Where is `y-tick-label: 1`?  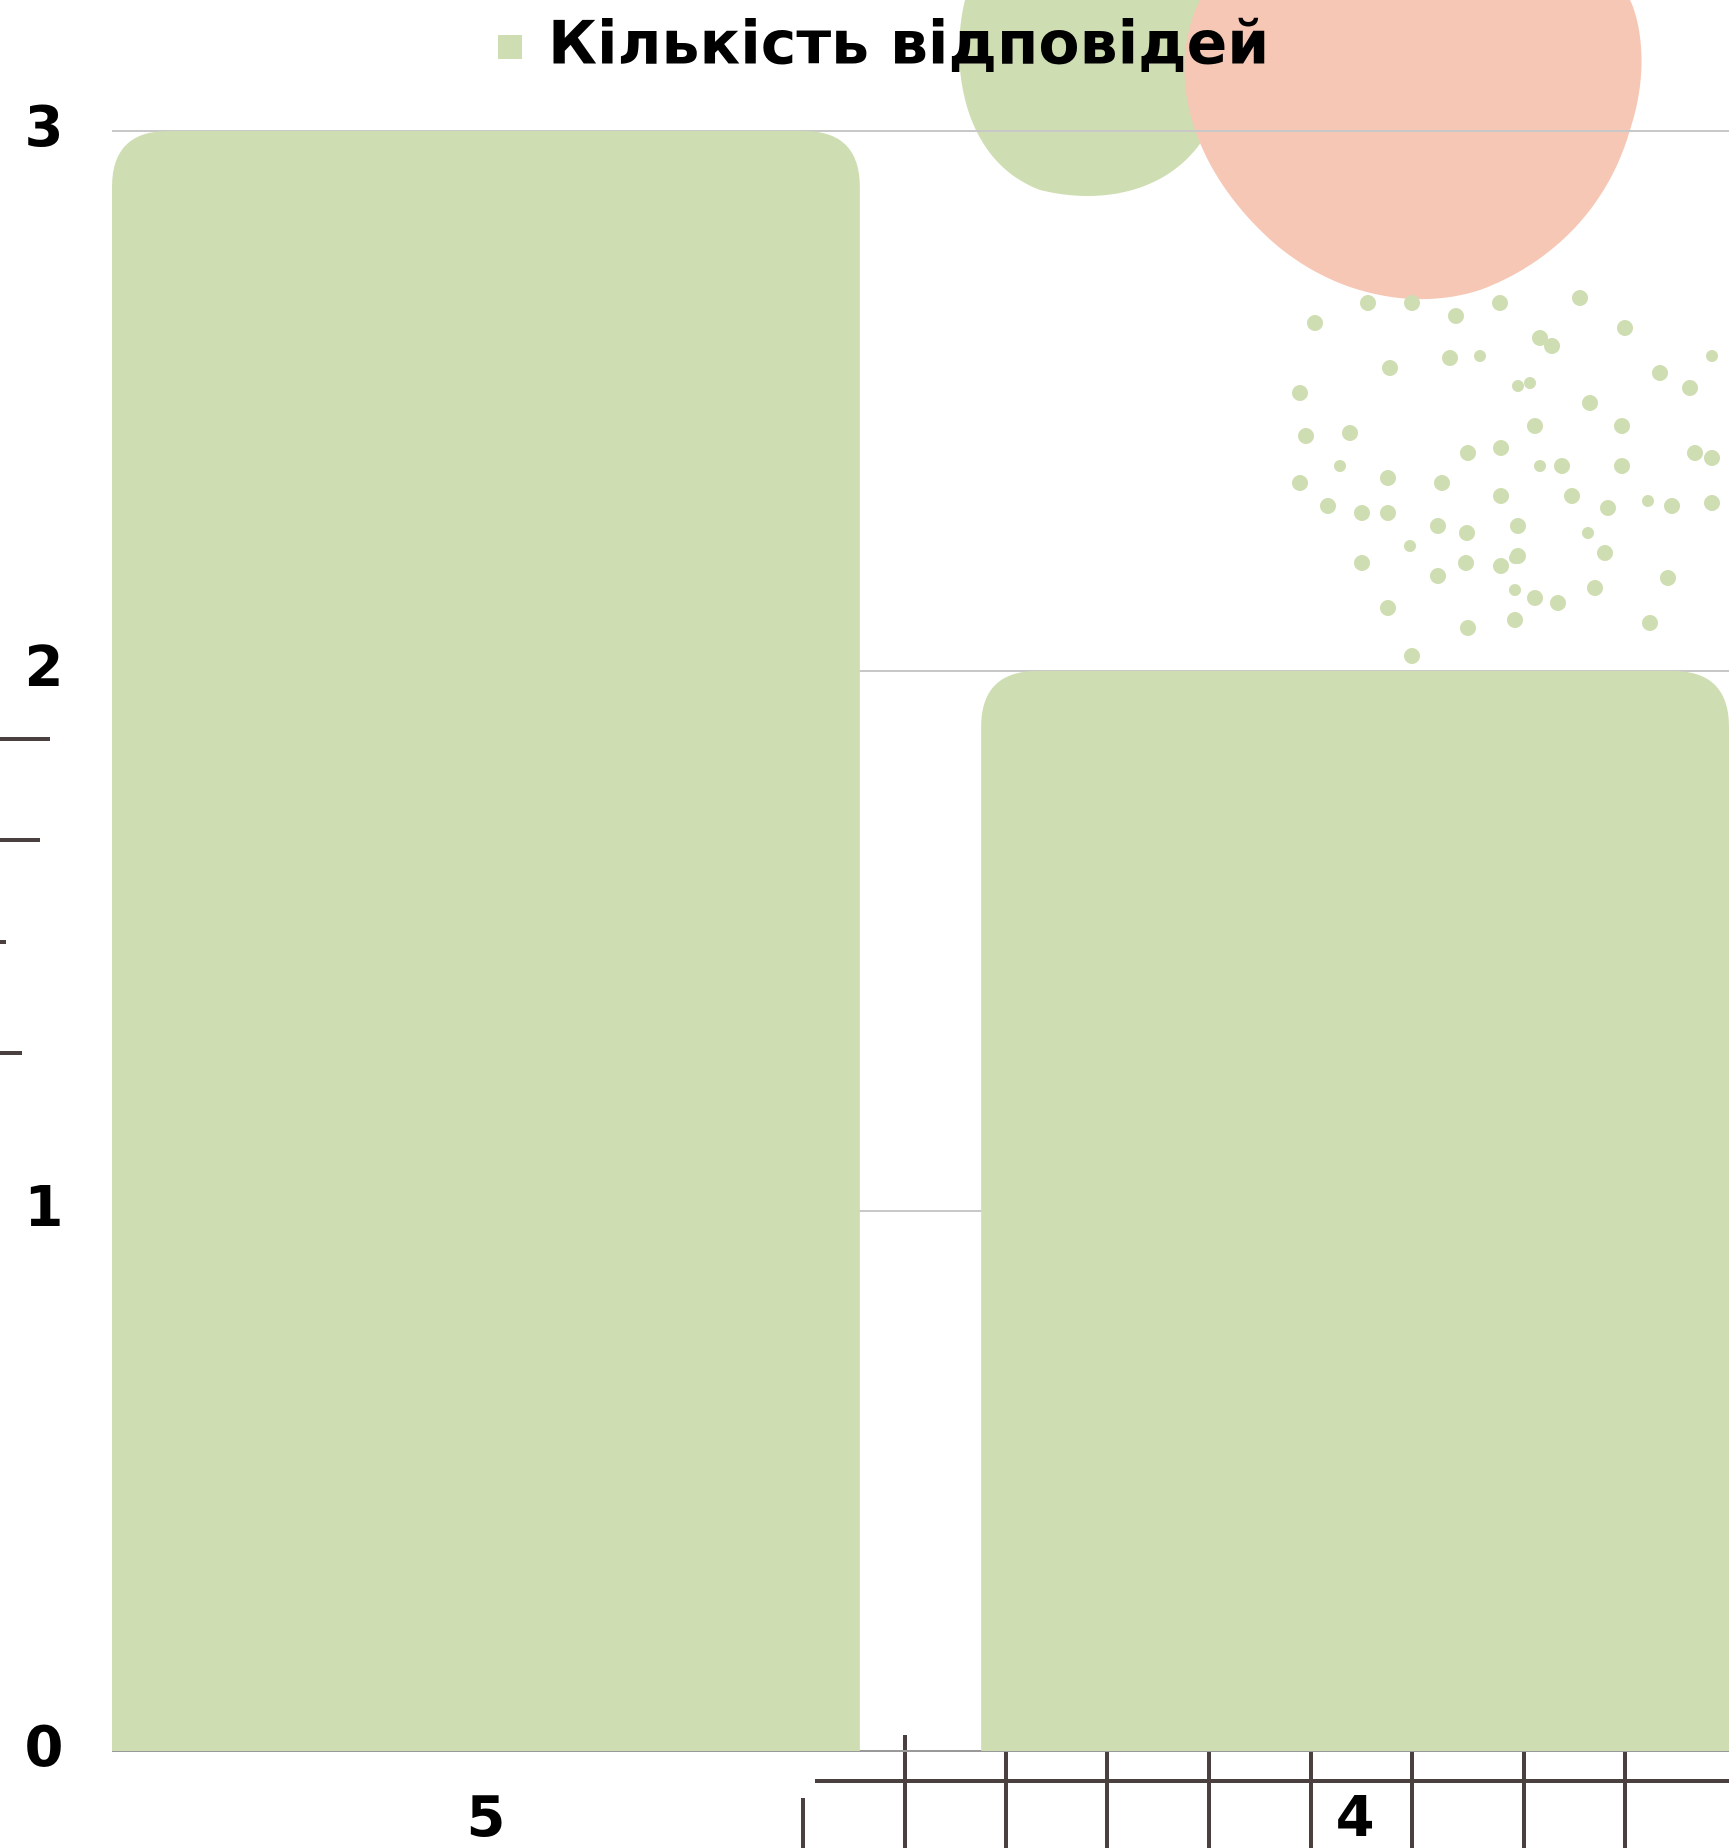
y-tick-label: 1 is located at coordinates (44, 1207).